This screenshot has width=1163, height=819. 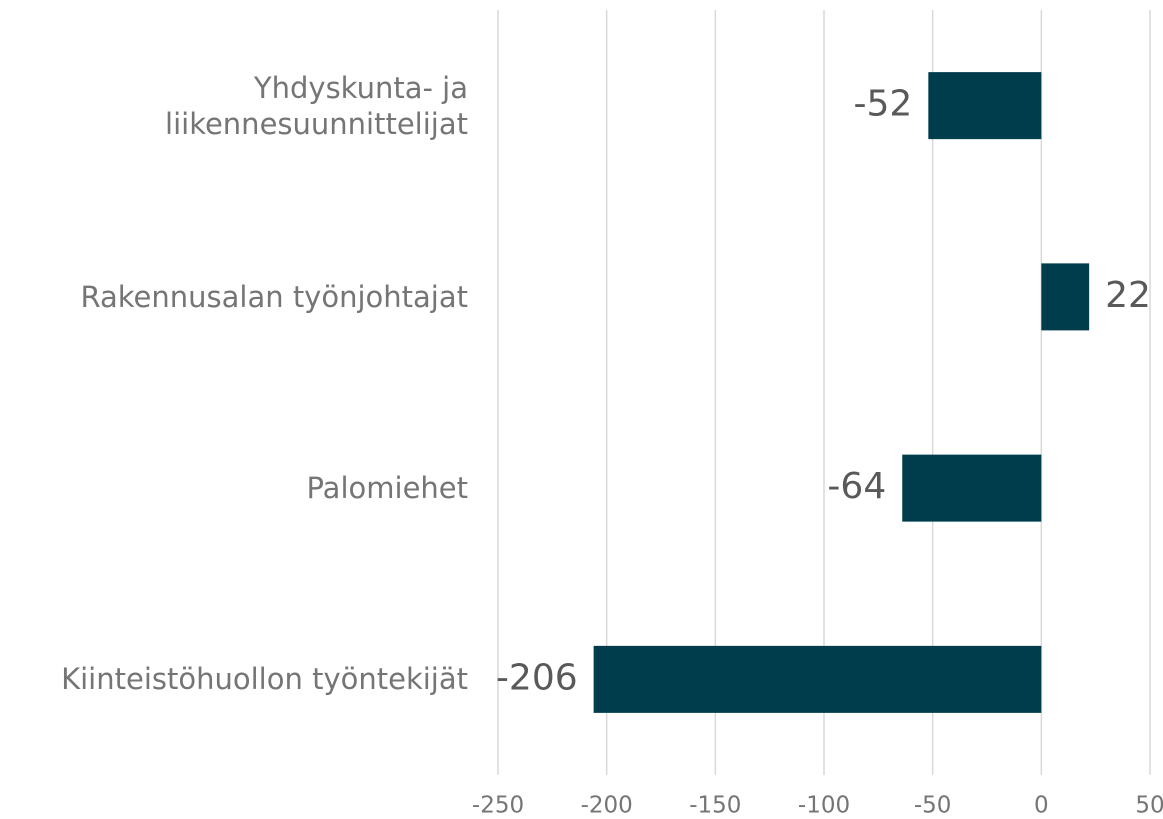 What do you see at coordinates (933, 806) in the screenshot?
I see `x-tick-label: -50` at bounding box center [933, 806].